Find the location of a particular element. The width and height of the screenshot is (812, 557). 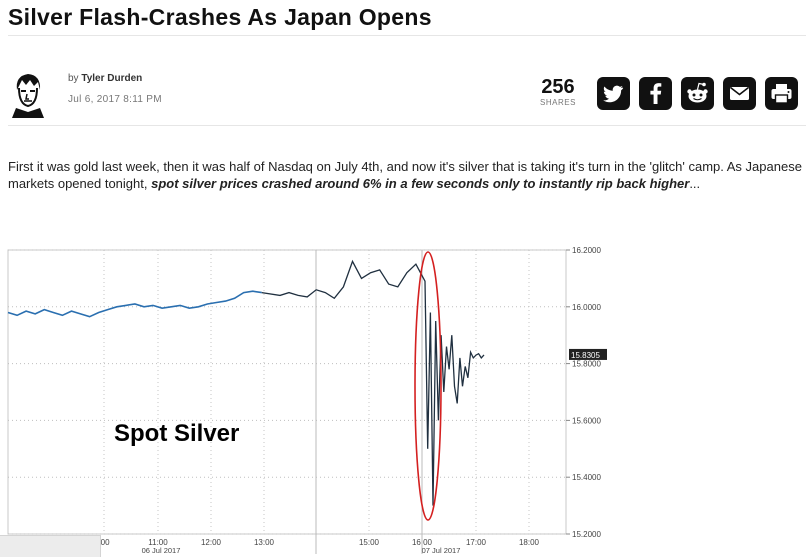

email-icon is located at coordinates (739, 93).